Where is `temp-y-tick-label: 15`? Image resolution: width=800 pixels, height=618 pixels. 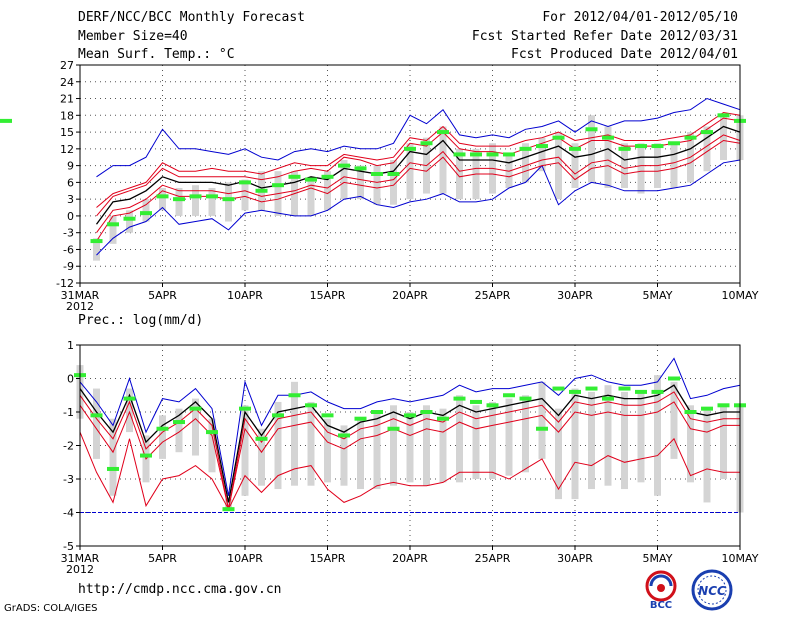
temp-y-tick-label: 15 is located at coordinates (67, 132).